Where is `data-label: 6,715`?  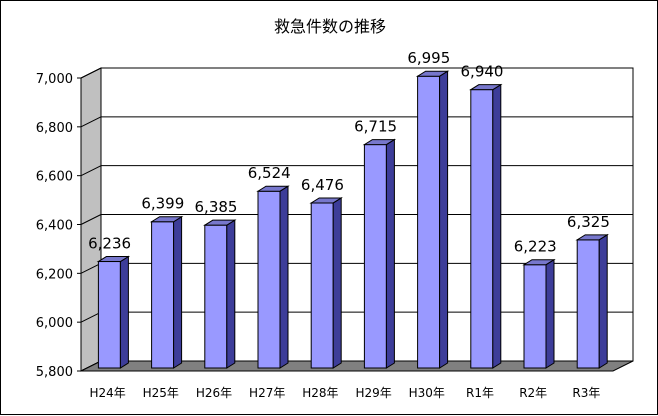
data-label: 6,715 is located at coordinates (375, 127).